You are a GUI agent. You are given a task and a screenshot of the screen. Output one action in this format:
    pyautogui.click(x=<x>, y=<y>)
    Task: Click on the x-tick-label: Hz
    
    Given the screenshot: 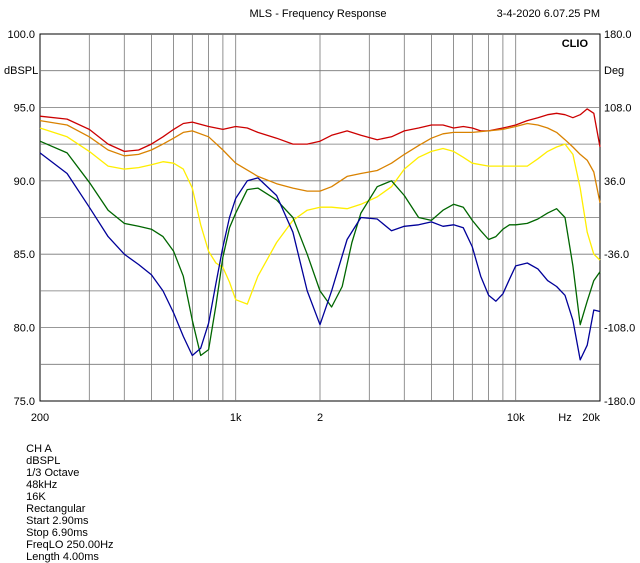 What is the action you would take?
    pyautogui.click(x=564, y=418)
    